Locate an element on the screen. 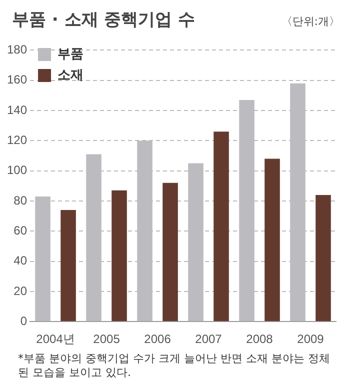  x-tick-label: 2006 is located at coordinates (158, 339).